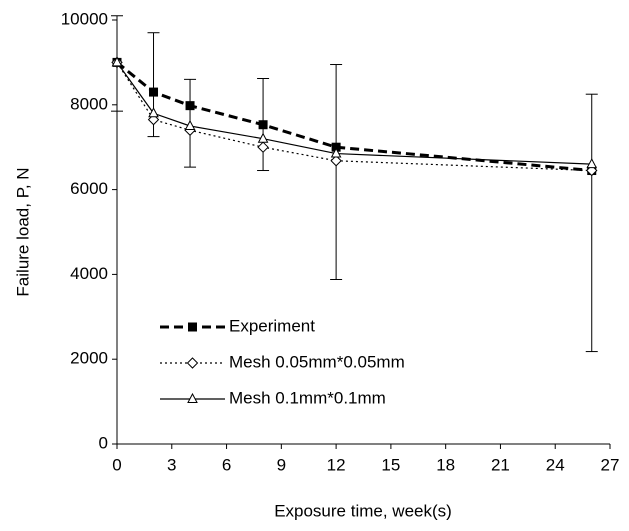  What do you see at coordinates (317, 361) in the screenshot?
I see `legend-label: Mesh 0.05mm*0.05mm` at bounding box center [317, 361].